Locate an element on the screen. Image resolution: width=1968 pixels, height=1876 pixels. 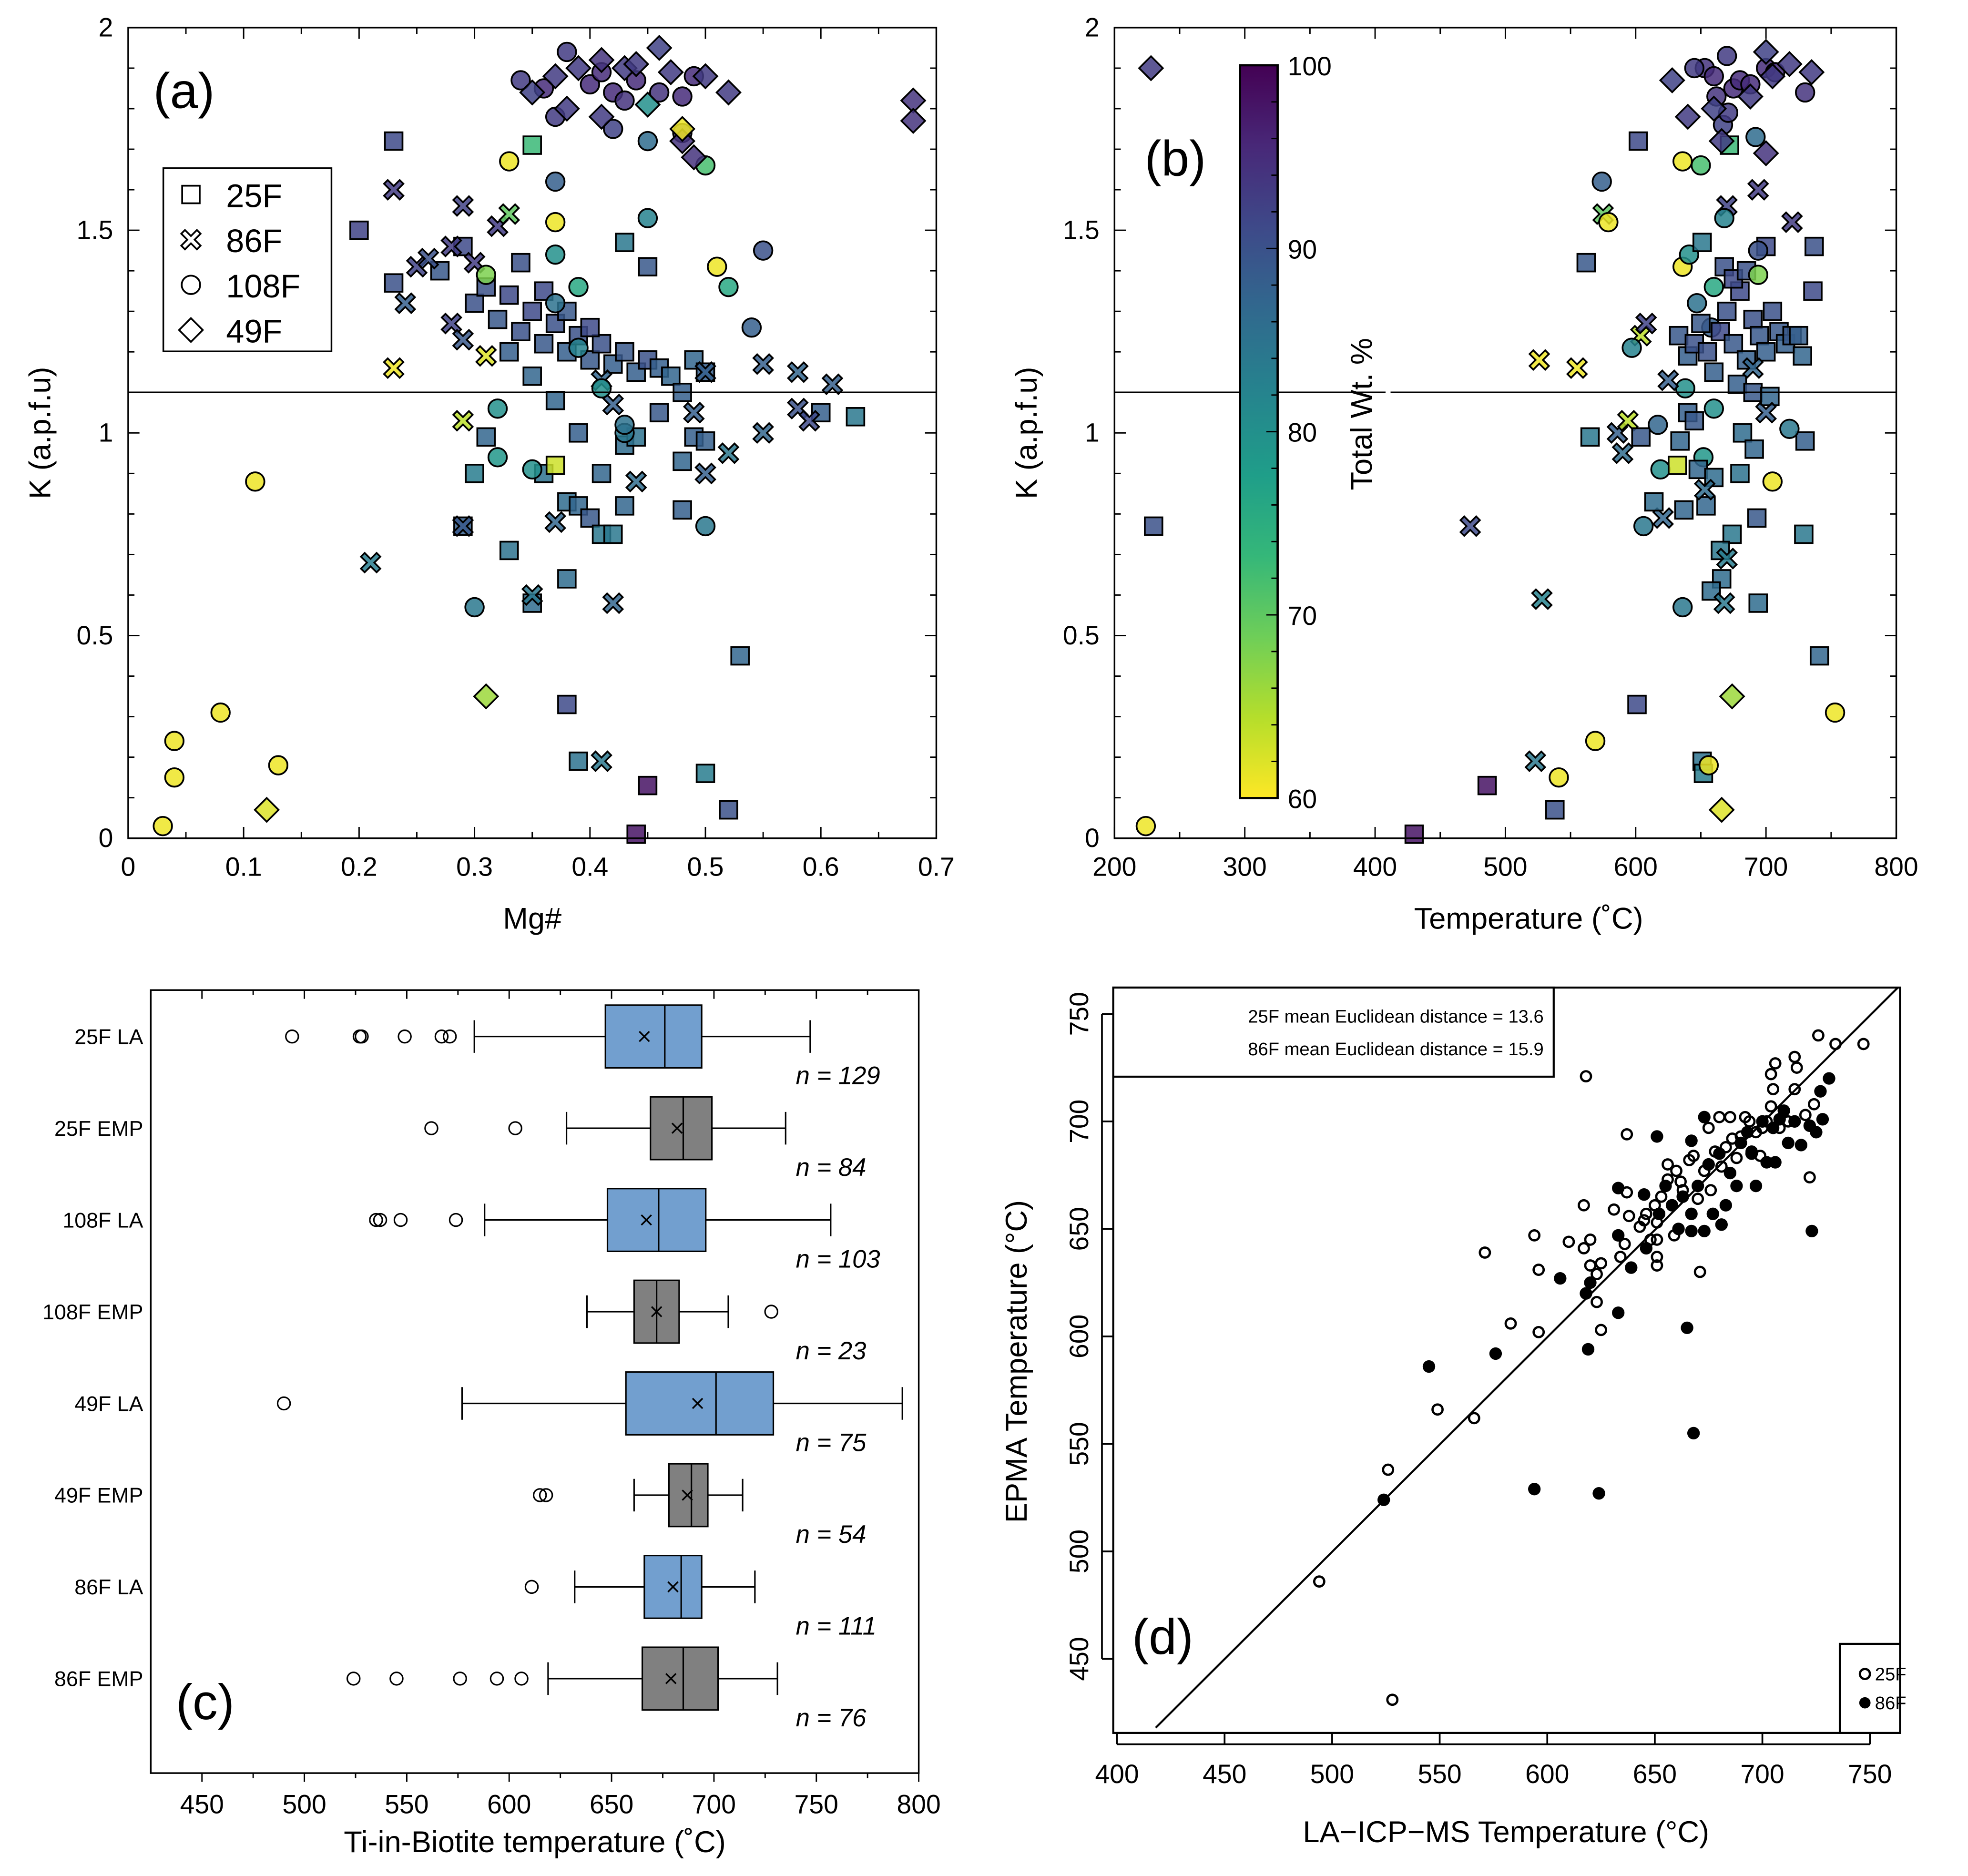
mean-marker is located at coordinates (677, 1128).